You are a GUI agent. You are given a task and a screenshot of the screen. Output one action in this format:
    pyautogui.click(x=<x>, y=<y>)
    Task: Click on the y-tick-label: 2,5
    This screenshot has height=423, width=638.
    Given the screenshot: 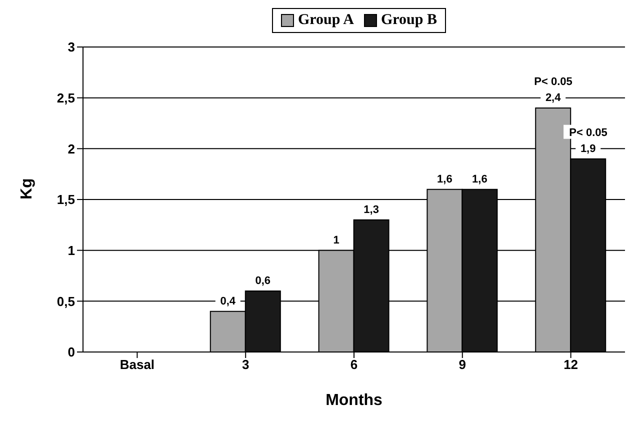 What is the action you would take?
    pyautogui.click(x=65, y=98)
    